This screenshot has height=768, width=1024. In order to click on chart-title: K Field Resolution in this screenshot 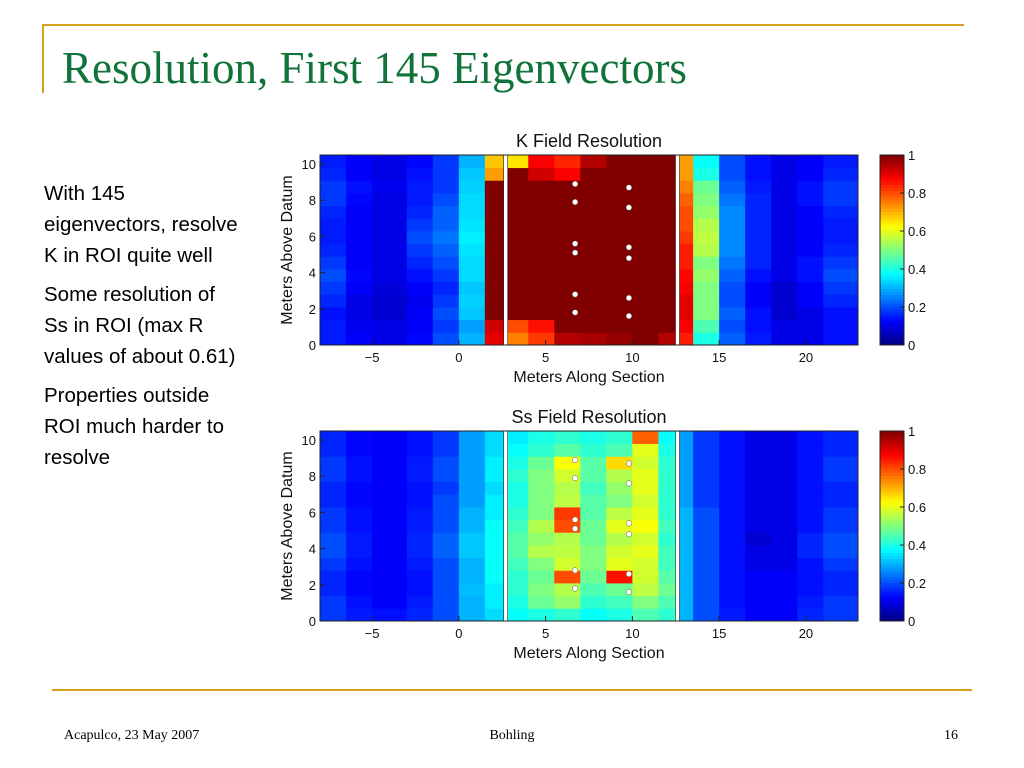, I will do `click(589, 141)`.